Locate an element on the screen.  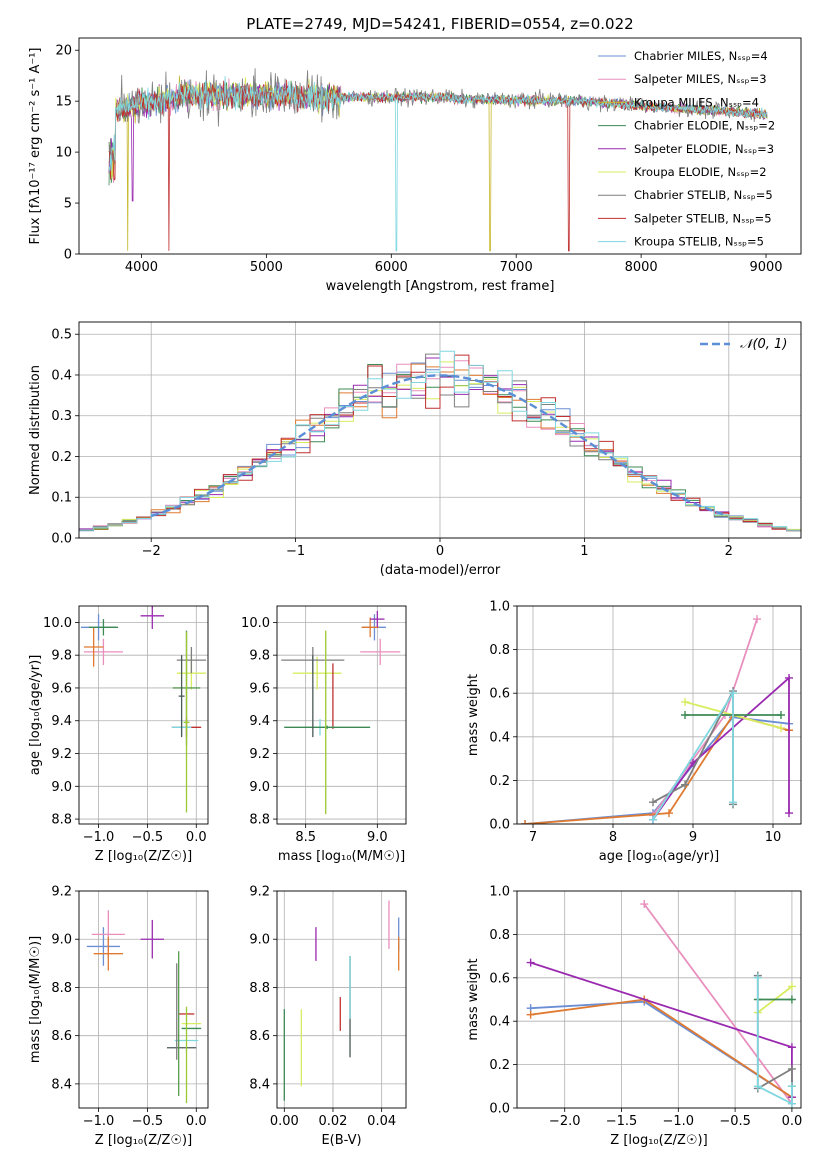
x-tick-label: 5000 is located at coordinates (266, 267).